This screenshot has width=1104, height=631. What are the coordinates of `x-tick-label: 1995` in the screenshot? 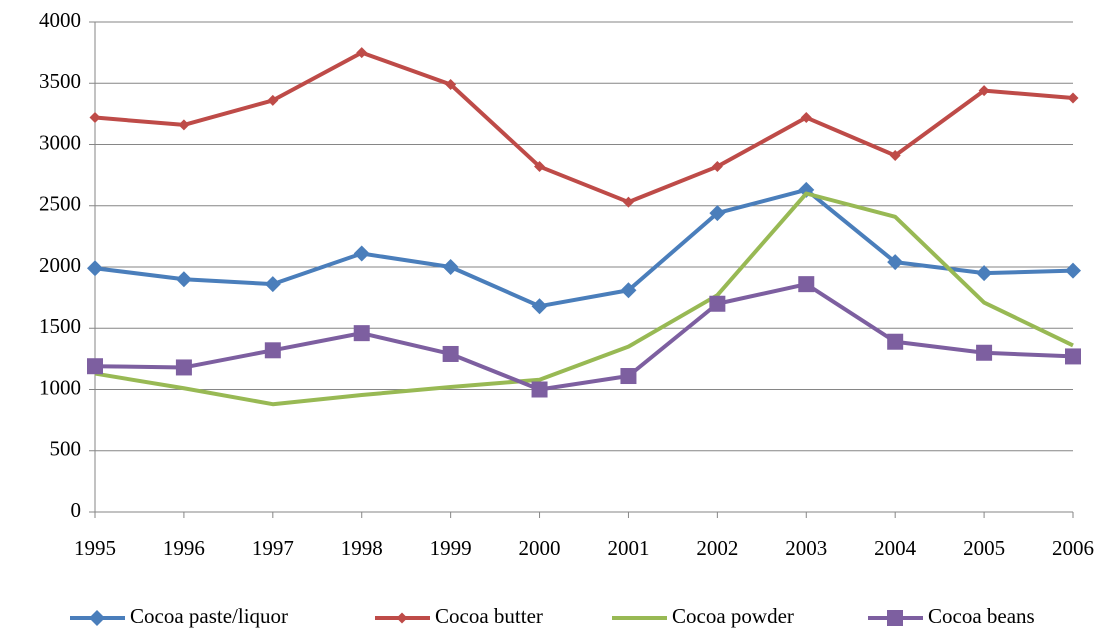 It's located at (95, 548).